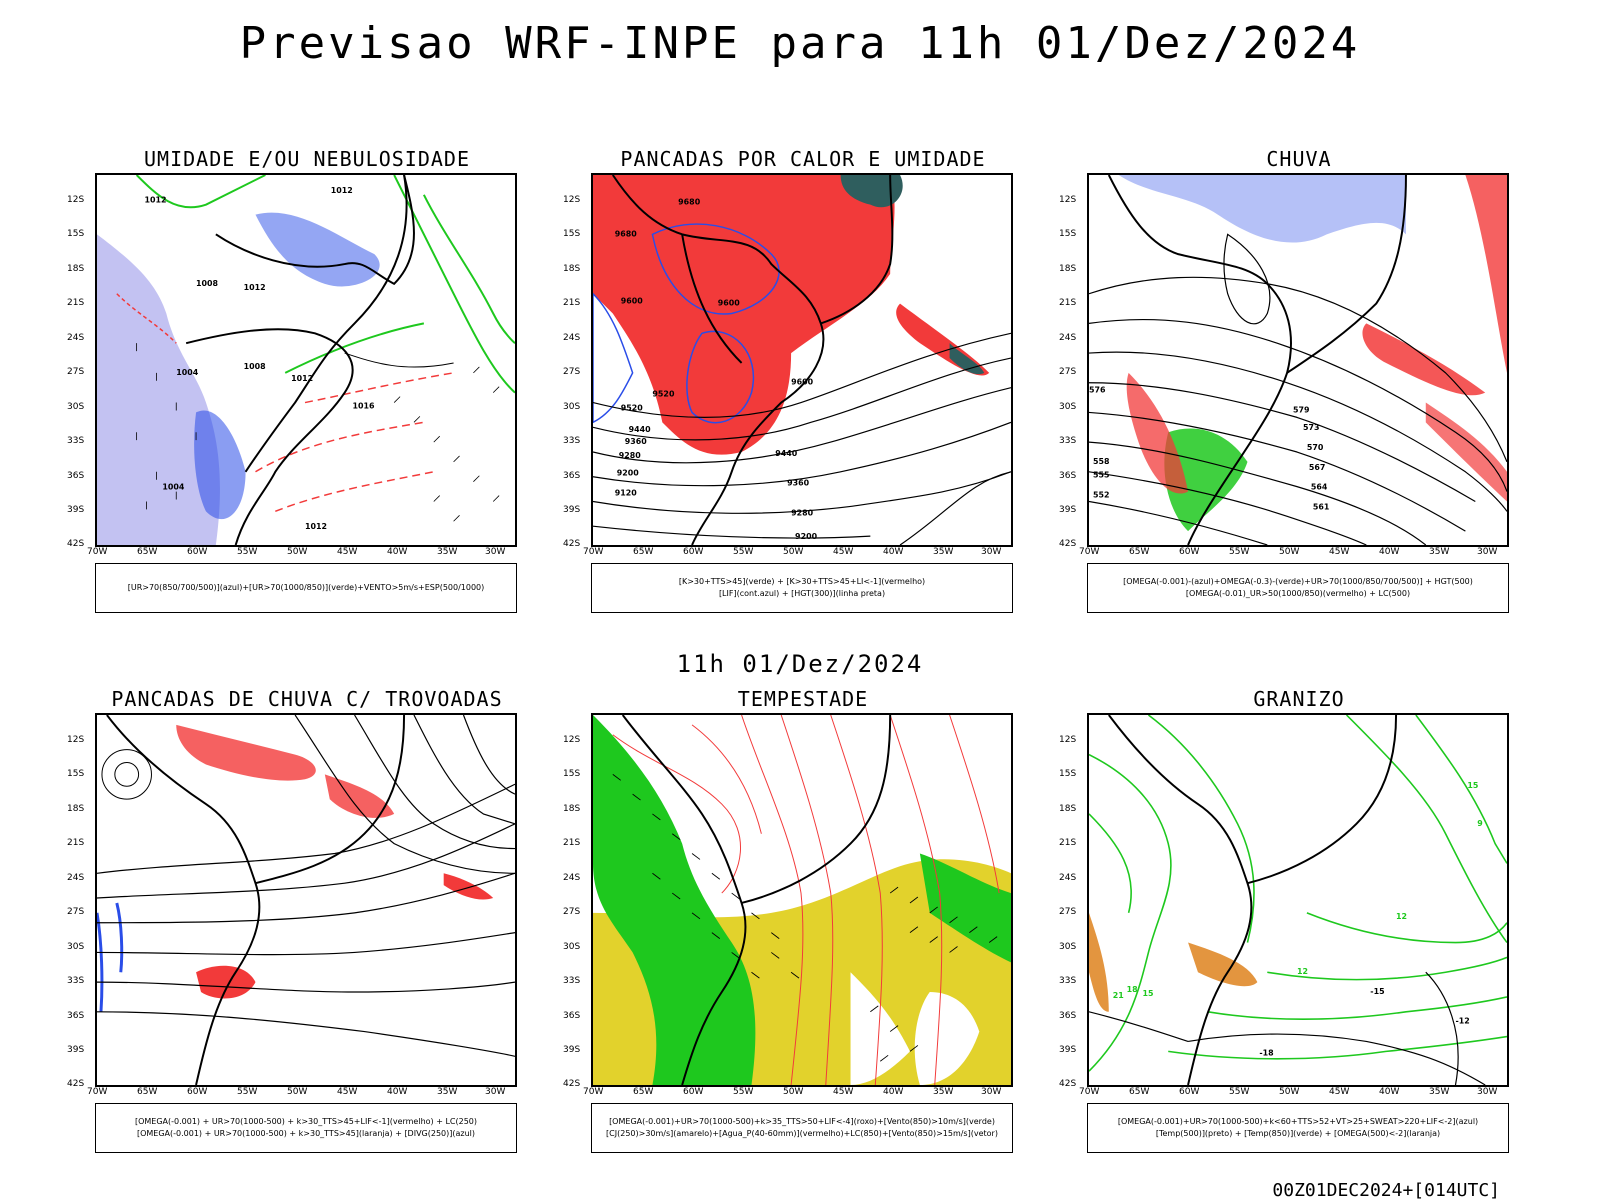  Describe the element at coordinates (803, 159) in the screenshot. I see `panel-title: PANCADAS POR CALOR E UMIDADE` at that location.